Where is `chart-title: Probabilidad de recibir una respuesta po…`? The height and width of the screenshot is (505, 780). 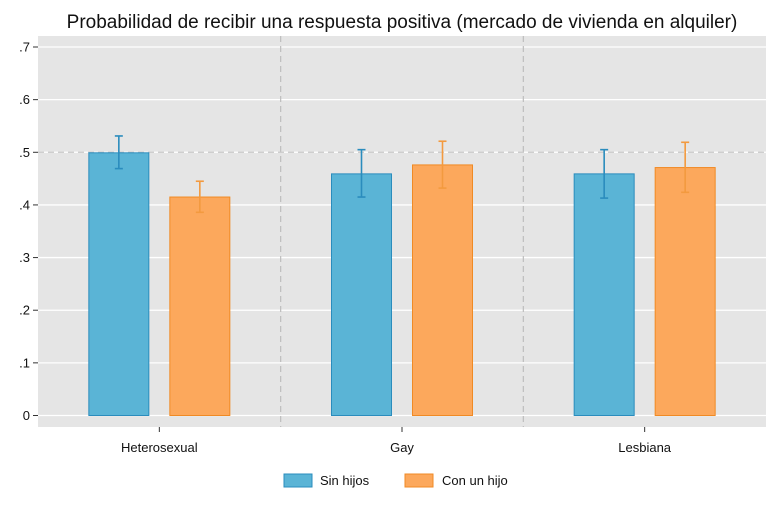
chart-title: Probabilidad de recibir una respuesta po… is located at coordinates (402, 22).